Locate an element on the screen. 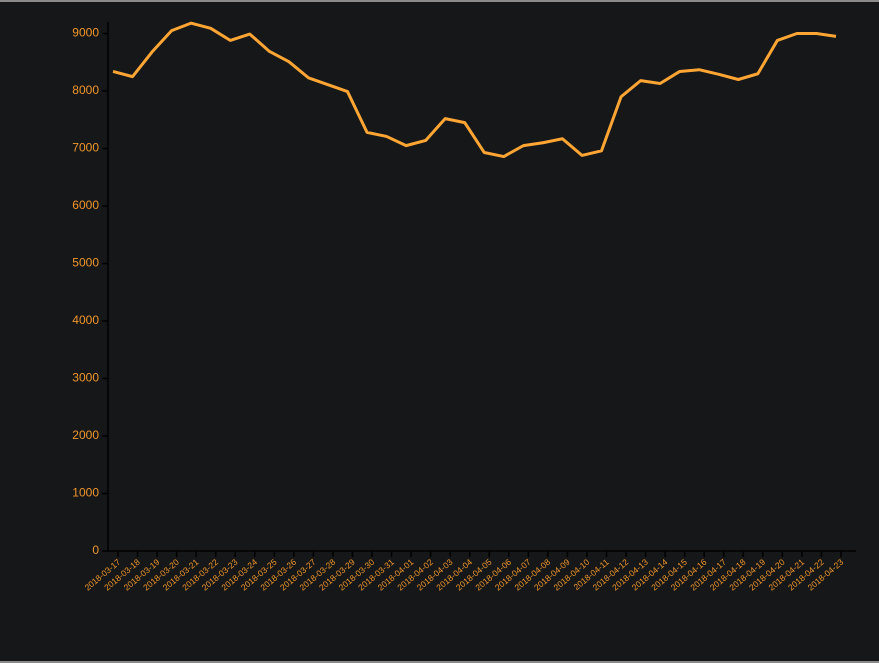 Image resolution: width=879 pixels, height=663 pixels. top-border is located at coordinates (439, 1).